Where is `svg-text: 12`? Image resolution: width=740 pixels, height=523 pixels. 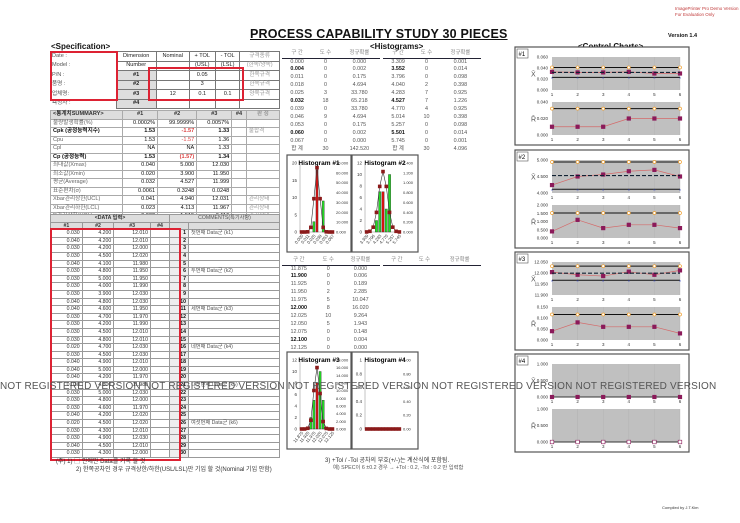 svg-text: 12 is located at coordinates (360, 163).